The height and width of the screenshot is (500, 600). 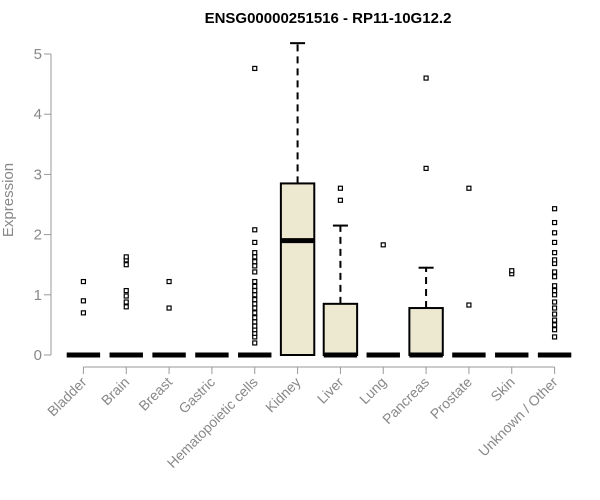 What do you see at coordinates (67, 397) in the screenshot?
I see `x-tick-label: Bladder` at bounding box center [67, 397].